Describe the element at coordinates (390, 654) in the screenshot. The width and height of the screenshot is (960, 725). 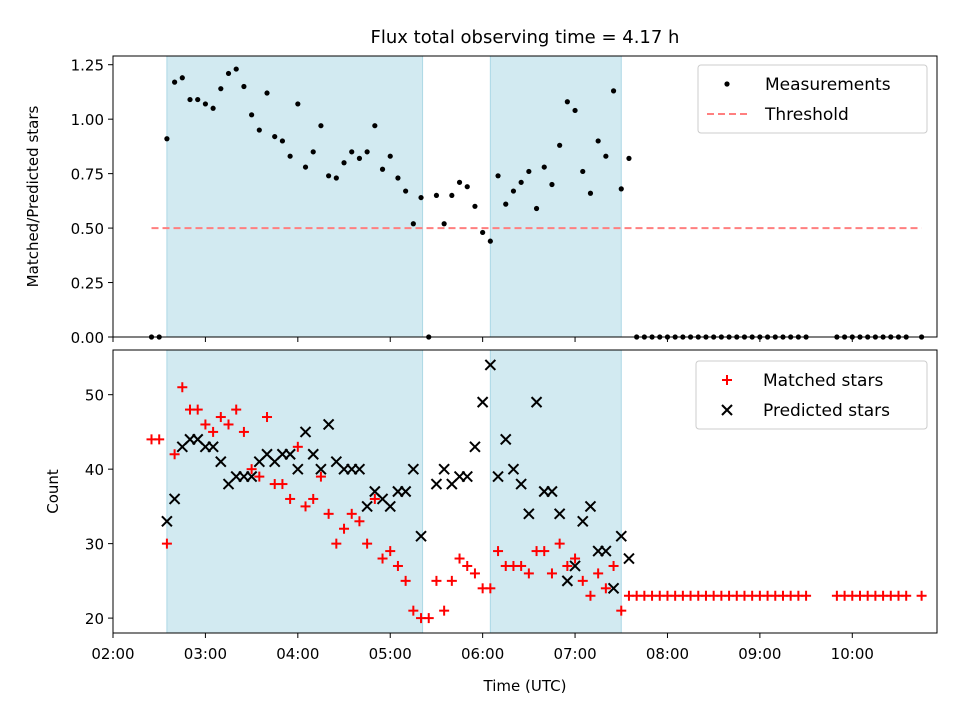
I see `x-tick-label: 05:00` at that location.